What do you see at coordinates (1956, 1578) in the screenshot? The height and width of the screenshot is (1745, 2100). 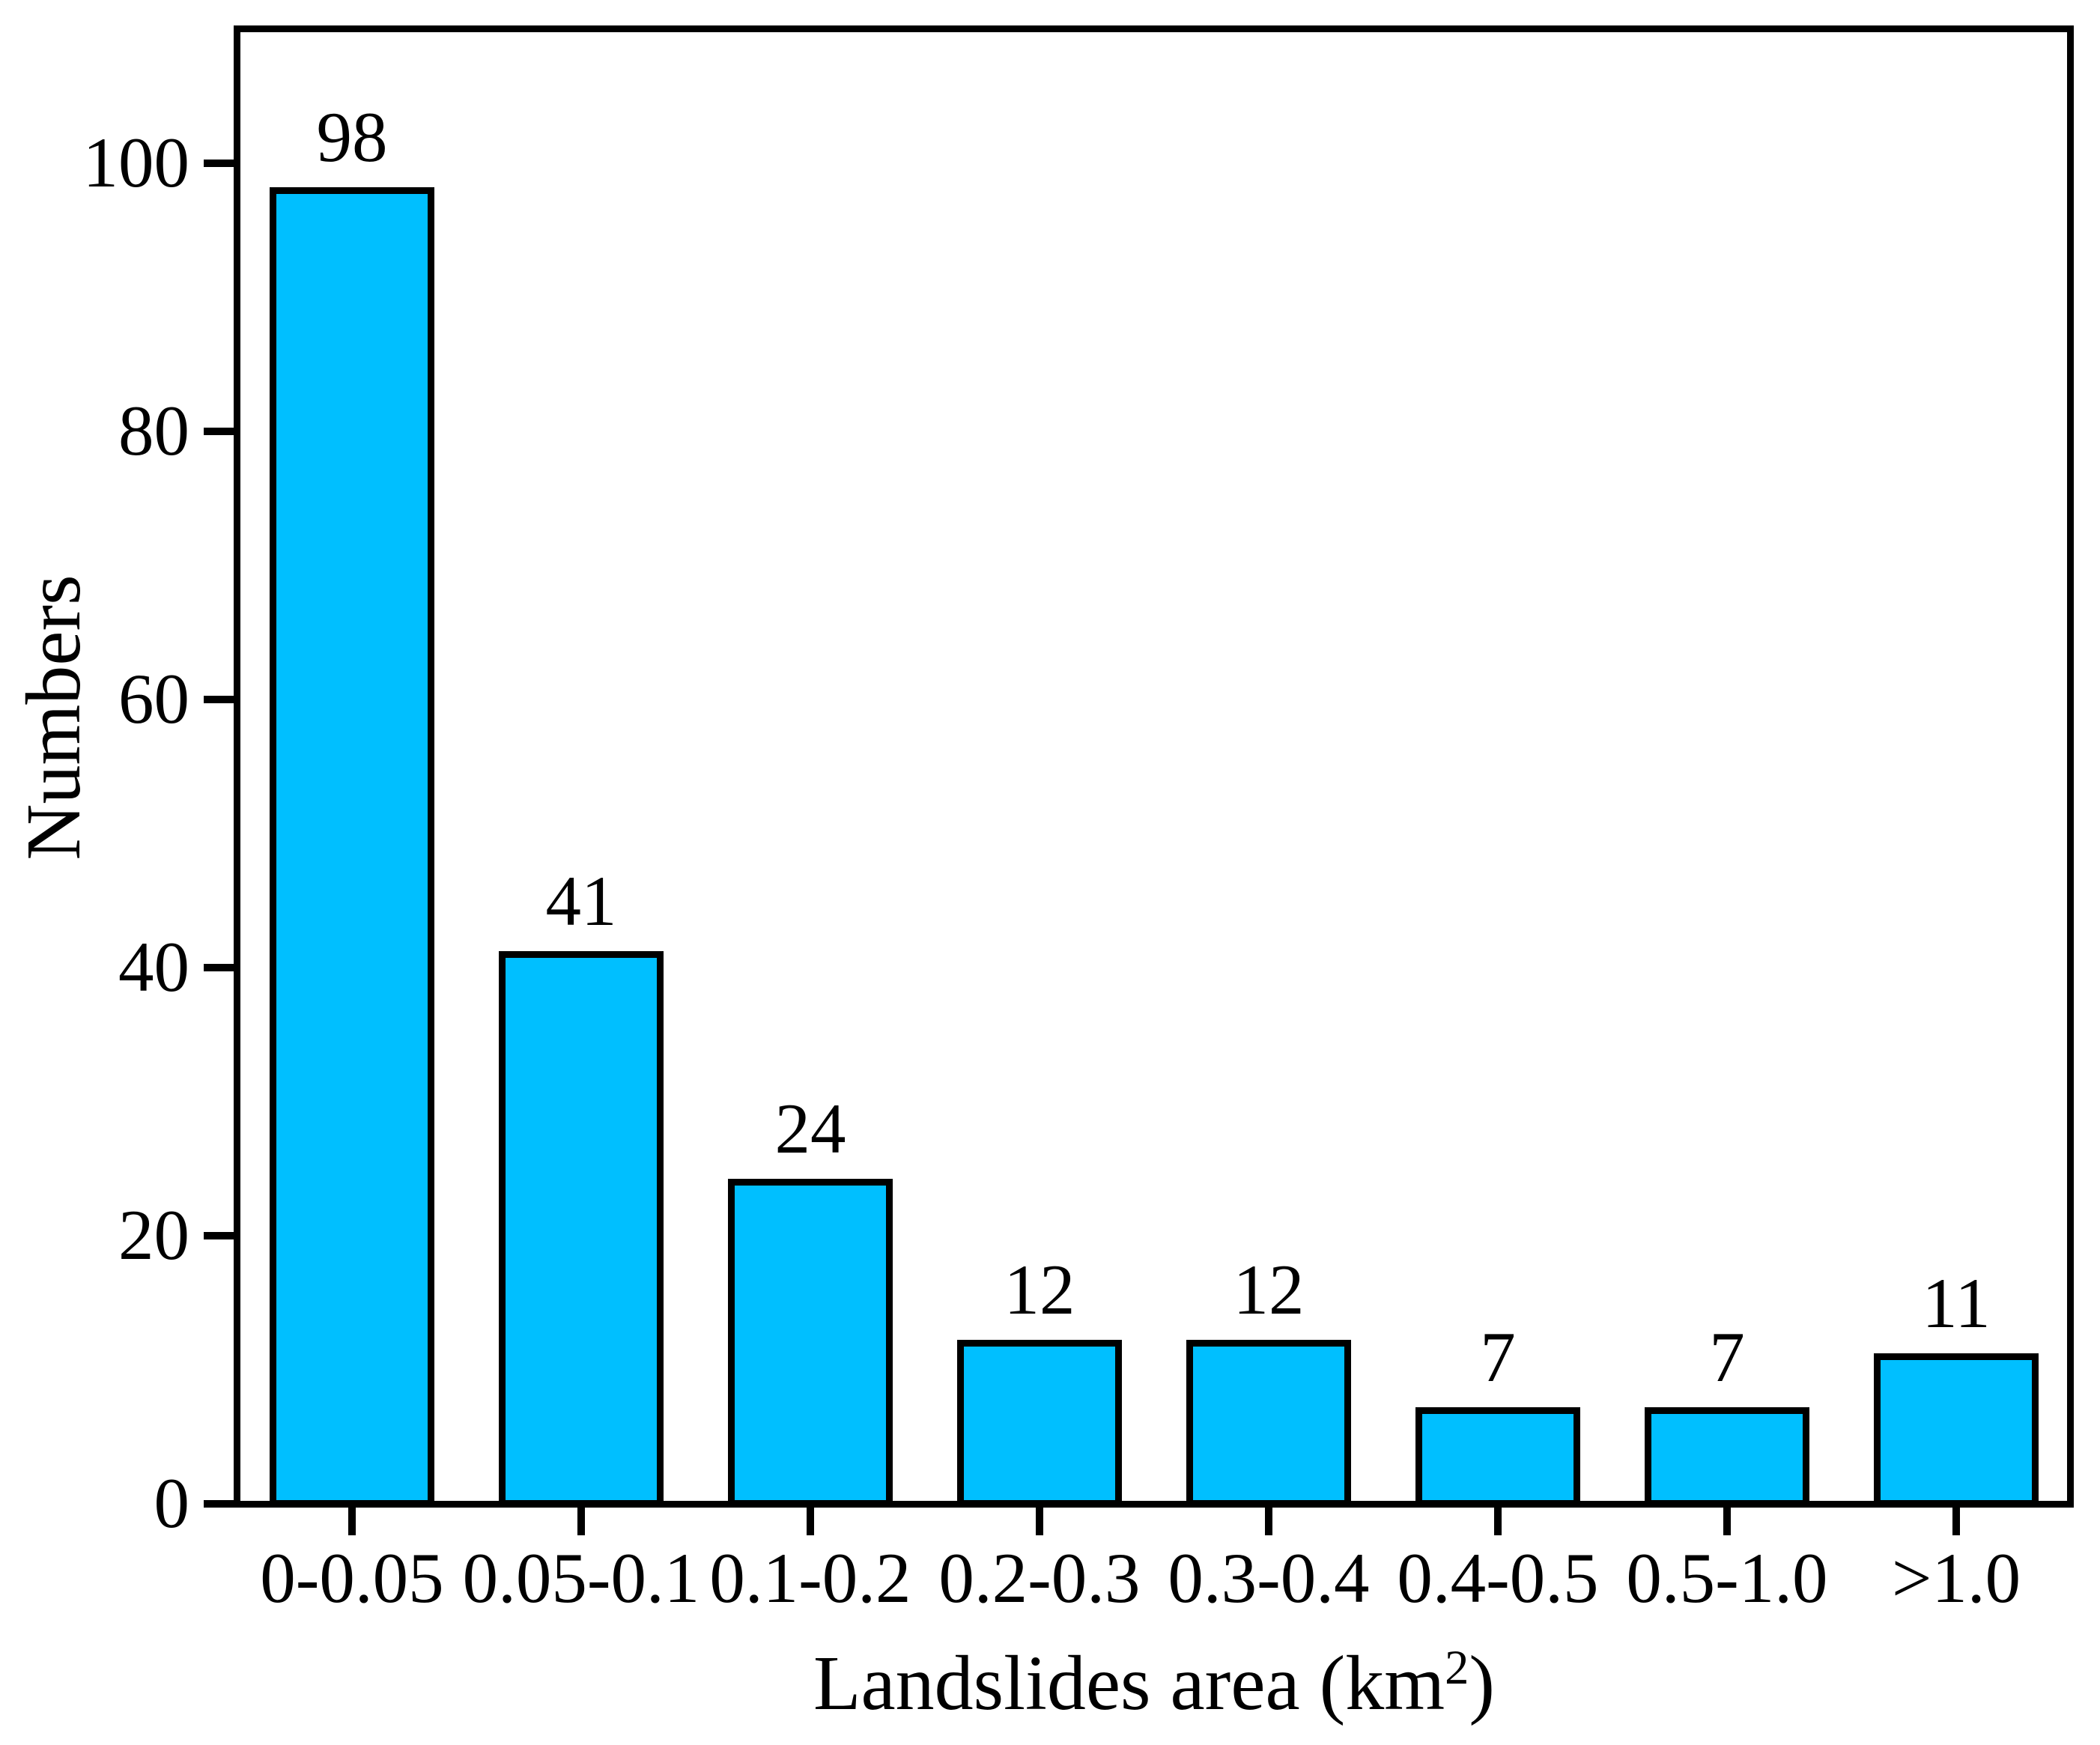 I see `x-tick-label: >1.0` at bounding box center [1956, 1578].